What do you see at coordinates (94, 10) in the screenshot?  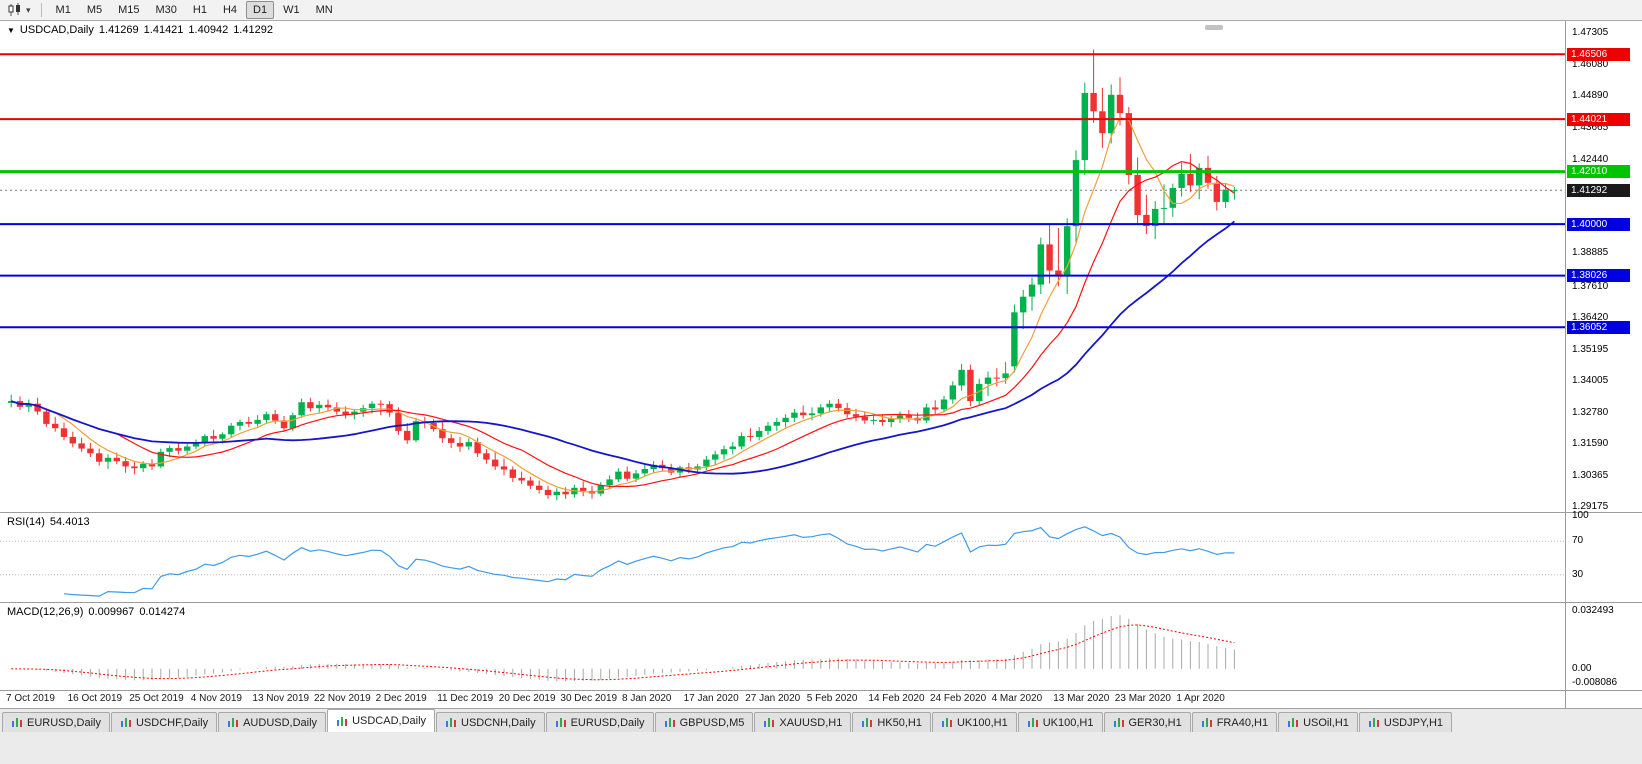 I see `timeframe-button-M5: M5` at bounding box center [94, 10].